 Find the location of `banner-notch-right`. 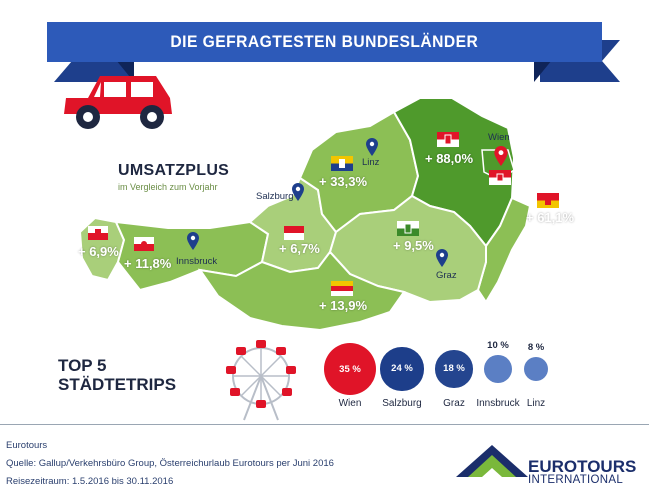

banner-notch-right is located at coordinates (611, 61).